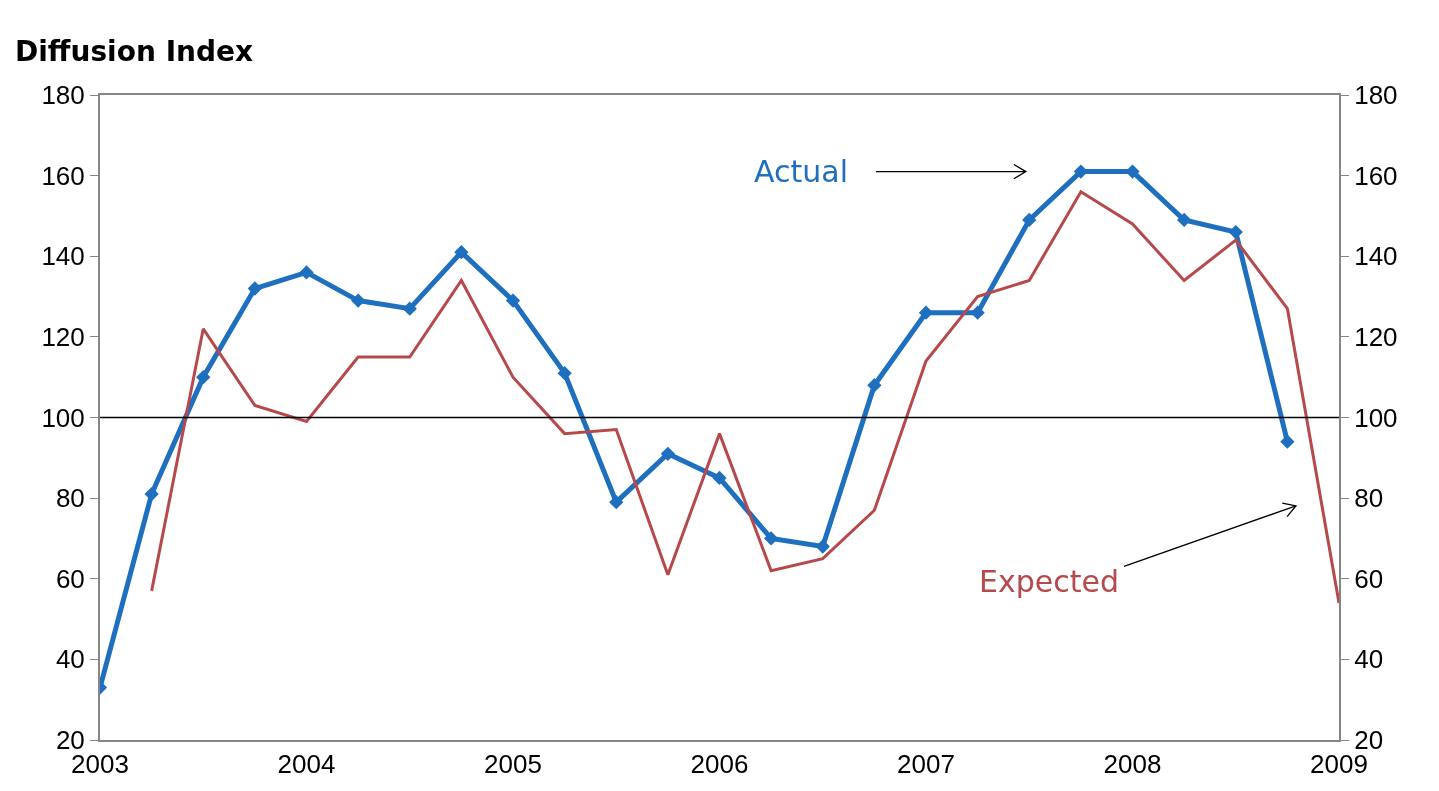 Image resolution: width=1439 pixels, height=791 pixels. Describe the element at coordinates (63, 336) in the screenshot. I see `y-tick-label: 120` at that location.